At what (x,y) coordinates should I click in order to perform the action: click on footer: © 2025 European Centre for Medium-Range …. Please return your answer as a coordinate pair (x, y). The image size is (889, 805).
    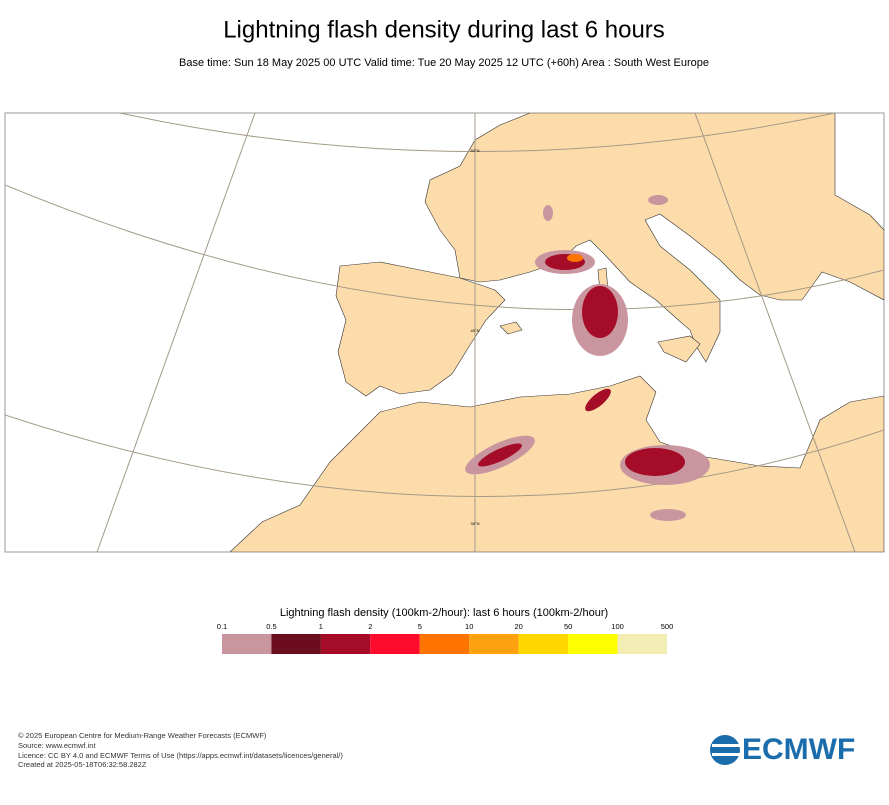
    Looking at the image, I should click on (436, 750).